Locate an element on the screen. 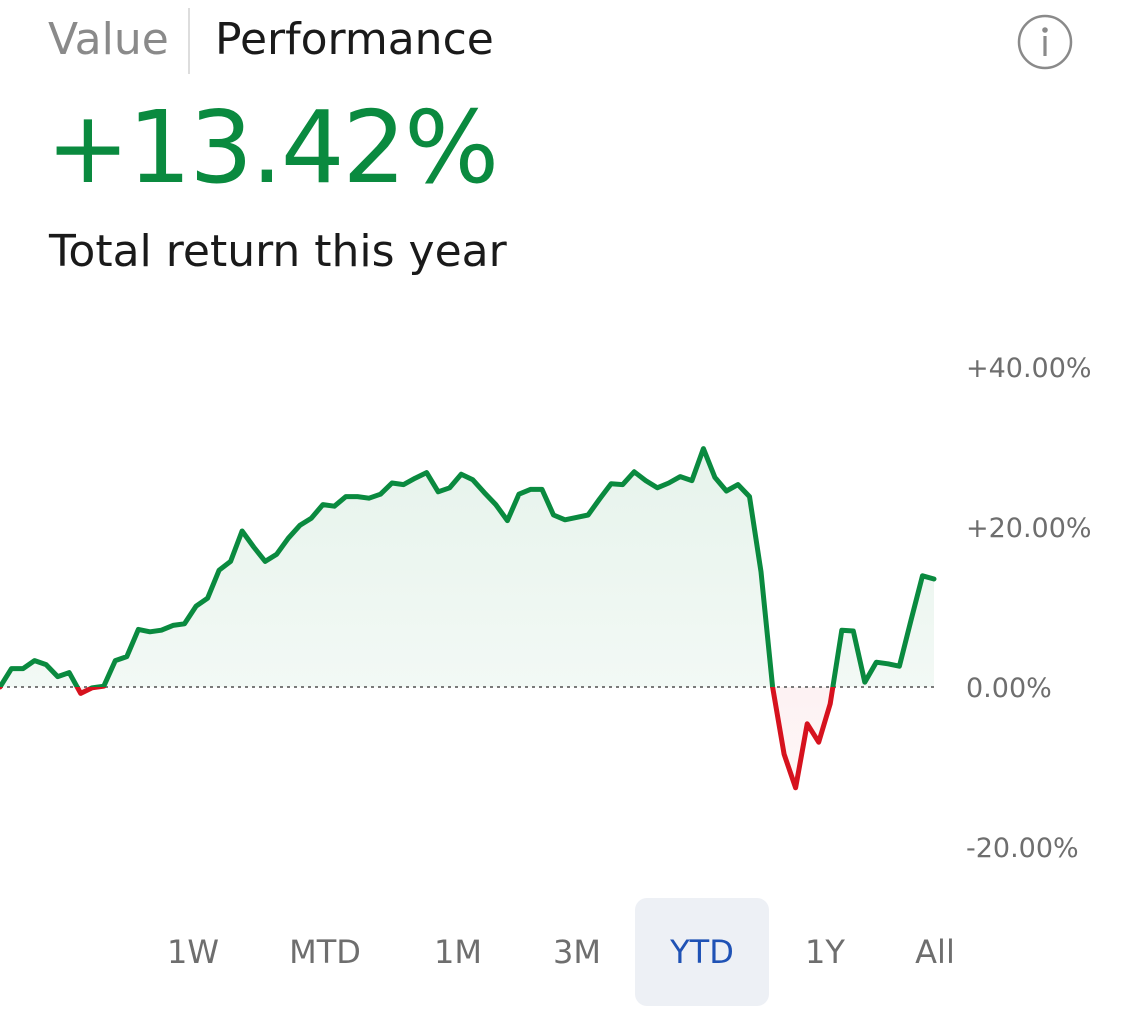 The image size is (1125, 1015). view-tabs: Value Performance is located at coordinates (562, 40).